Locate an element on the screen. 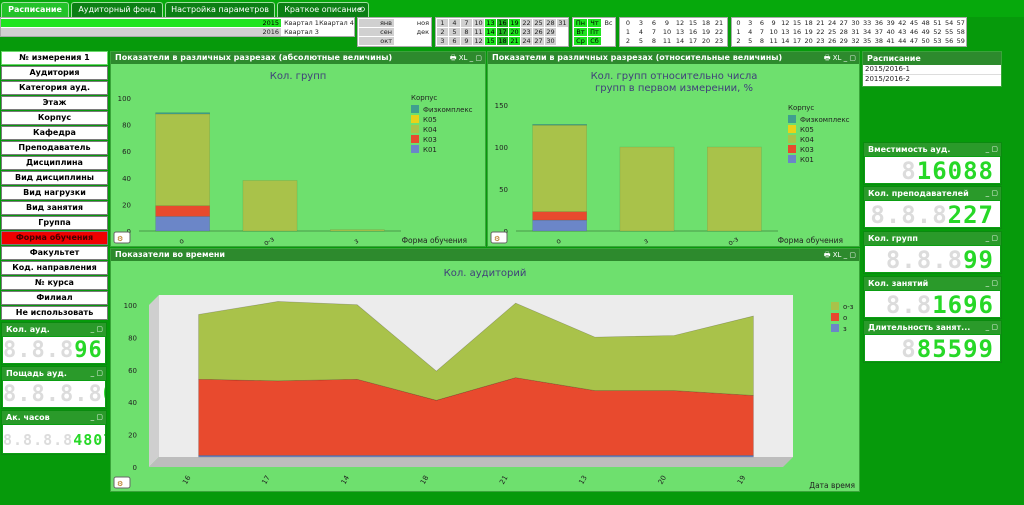 The image size is (1024, 505). week-cell: 37 is located at coordinates (879, 32).